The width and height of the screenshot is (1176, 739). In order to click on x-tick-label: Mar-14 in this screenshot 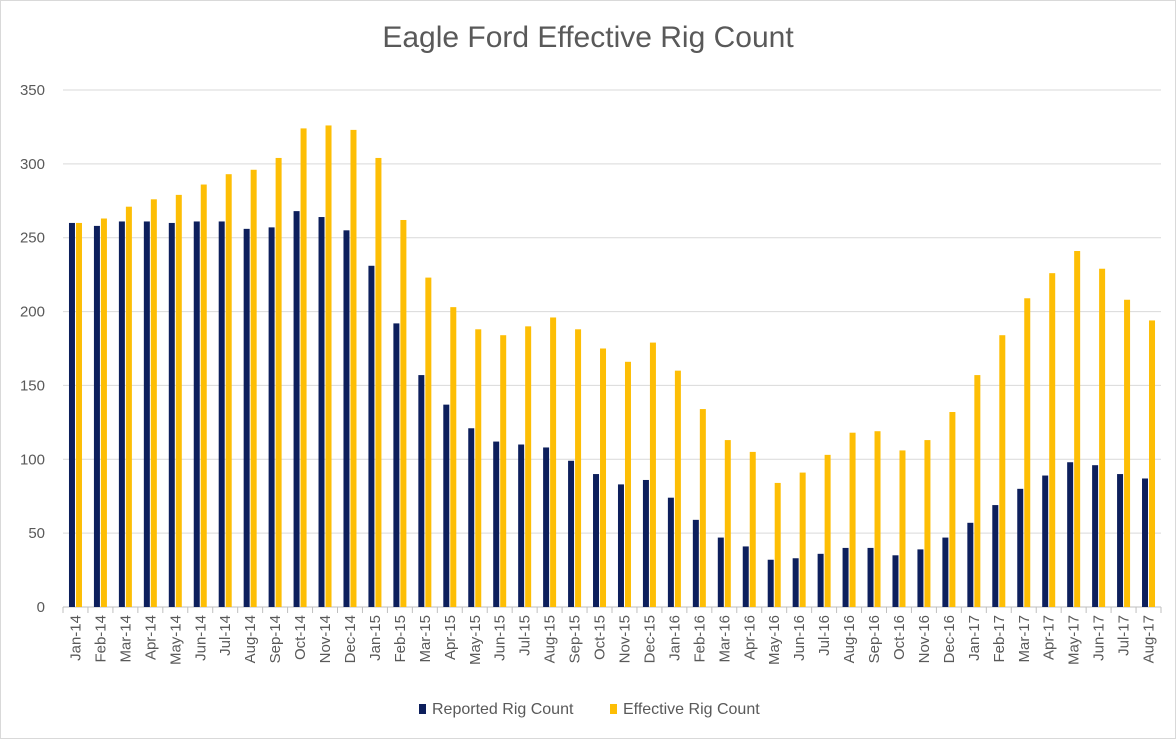, I will do `click(125, 639)`.